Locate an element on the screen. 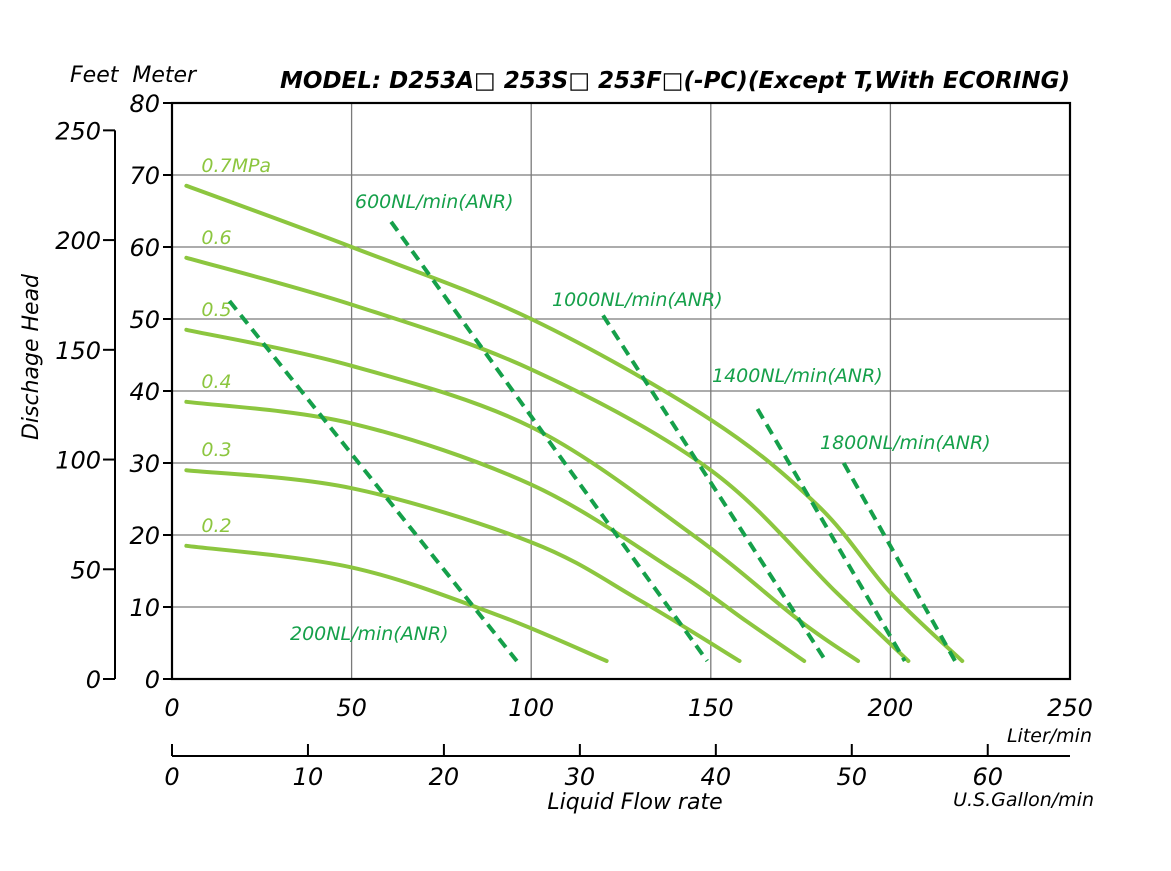 The width and height of the screenshot is (1171, 871). x-tick-label-gallon: 40 is located at coordinates (716, 777).